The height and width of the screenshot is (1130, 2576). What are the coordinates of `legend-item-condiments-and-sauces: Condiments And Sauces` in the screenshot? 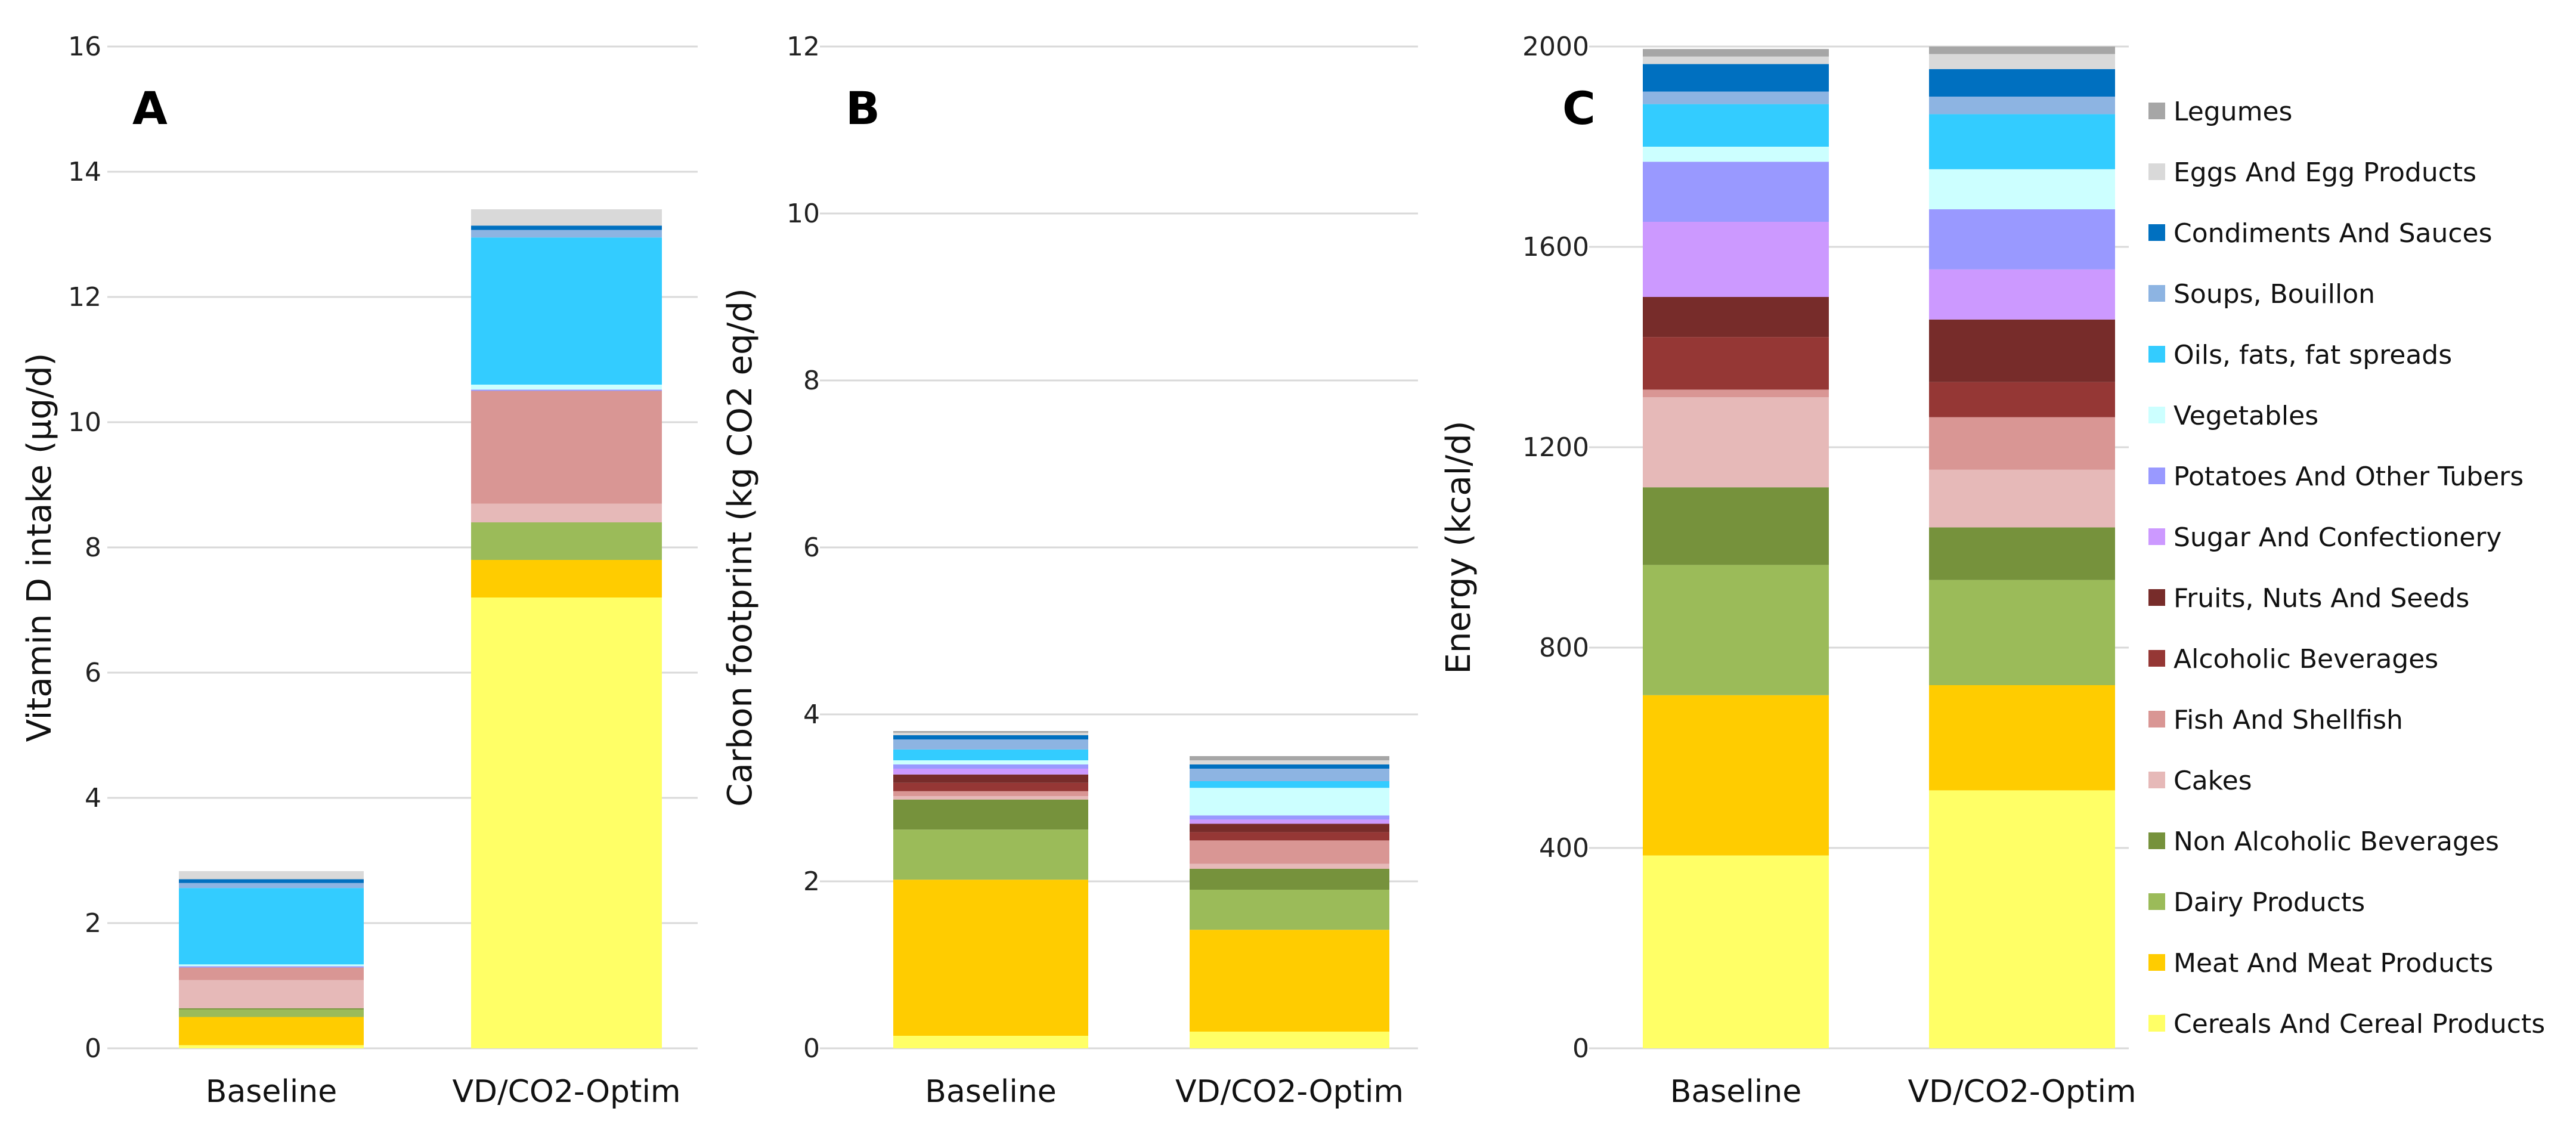 It's located at (2320, 233).